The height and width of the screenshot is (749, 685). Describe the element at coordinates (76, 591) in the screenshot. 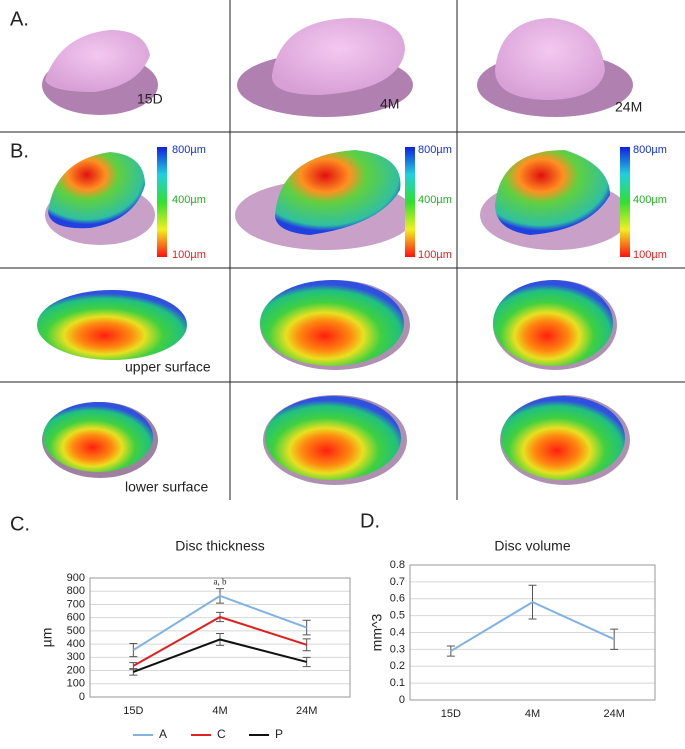

I see `y-tick-label: 800` at that location.